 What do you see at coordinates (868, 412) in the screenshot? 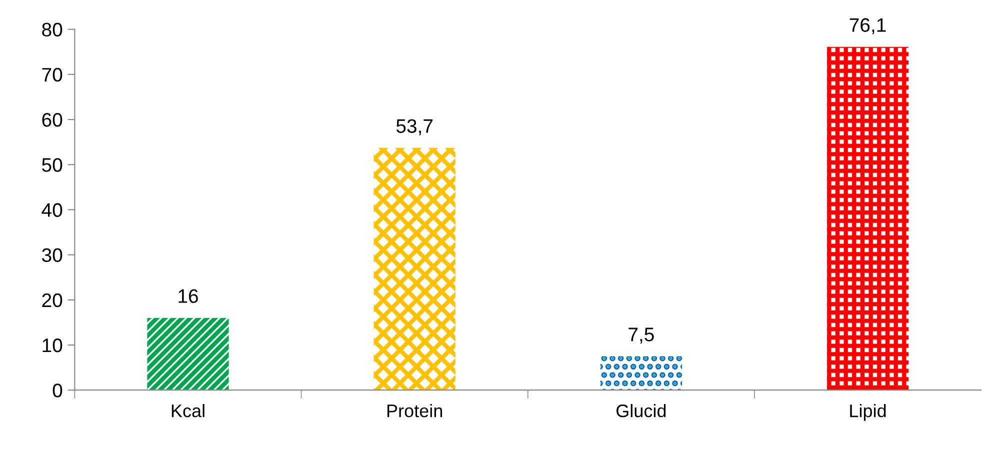
I see `x-tick-label: Lipid` at bounding box center [868, 412].